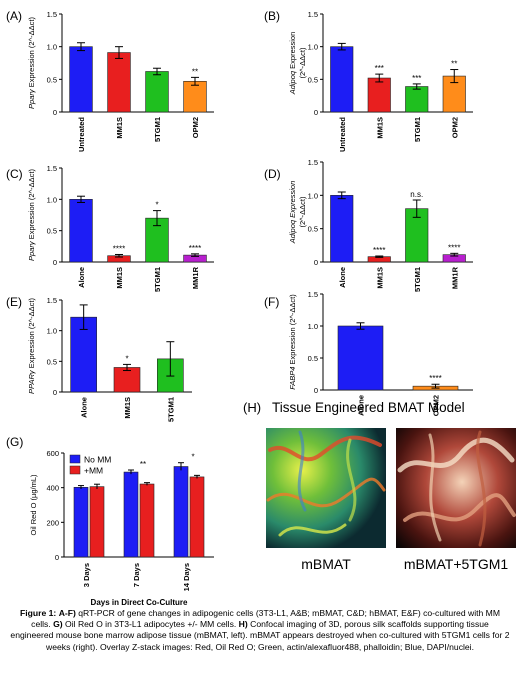 Image resolution: width=520 pixels, height=694 pixels. I want to click on panel-label: (A), so click(14, 16).